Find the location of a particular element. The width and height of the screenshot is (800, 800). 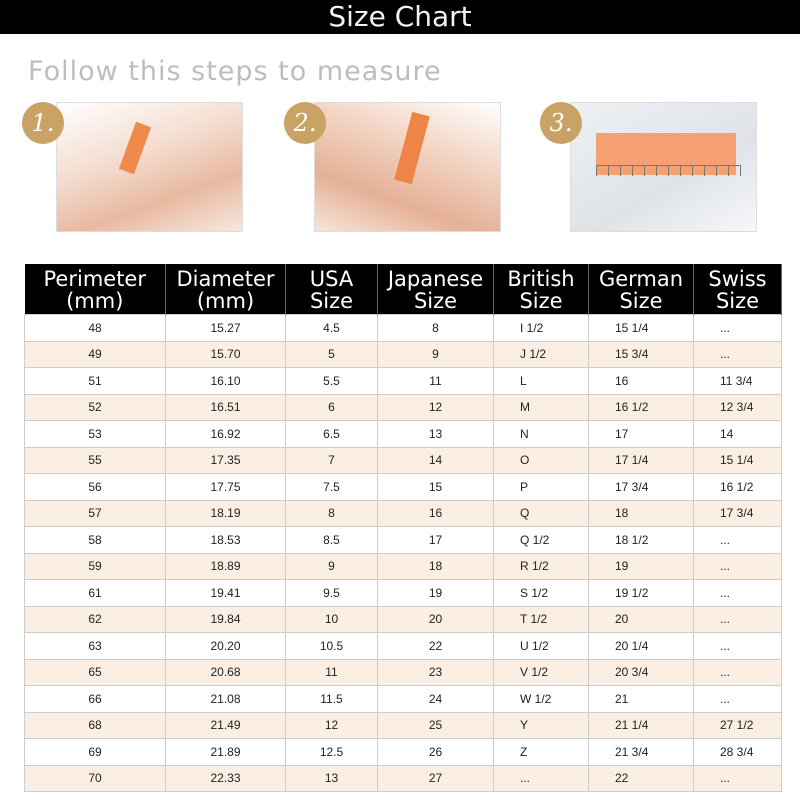

column-header-line: Japanese is located at coordinates (435, 279).